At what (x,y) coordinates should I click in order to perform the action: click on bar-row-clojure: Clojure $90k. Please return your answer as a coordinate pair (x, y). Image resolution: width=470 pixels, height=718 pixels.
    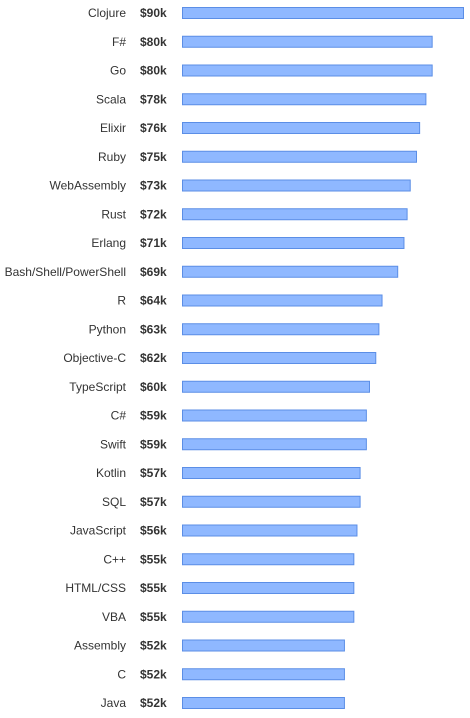
    Looking at the image, I should click on (276, 13).